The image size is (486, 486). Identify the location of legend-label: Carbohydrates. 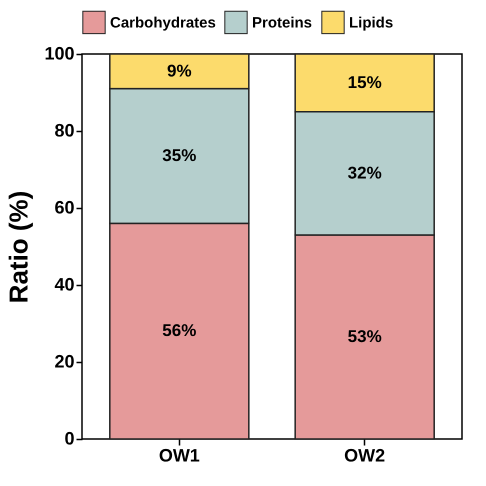
(163, 23).